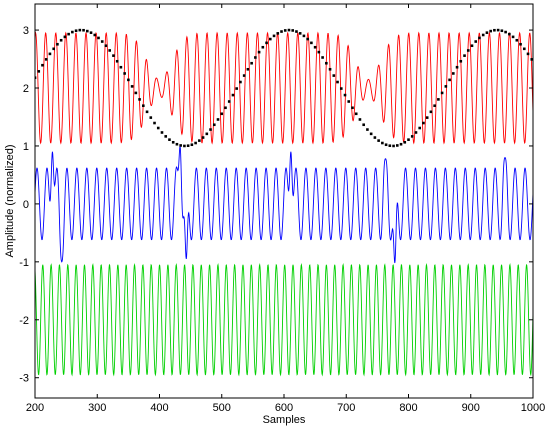 The image size is (550, 429). What do you see at coordinates (26, 89) in the screenshot?
I see `y-tick-label: 2` at bounding box center [26, 89].